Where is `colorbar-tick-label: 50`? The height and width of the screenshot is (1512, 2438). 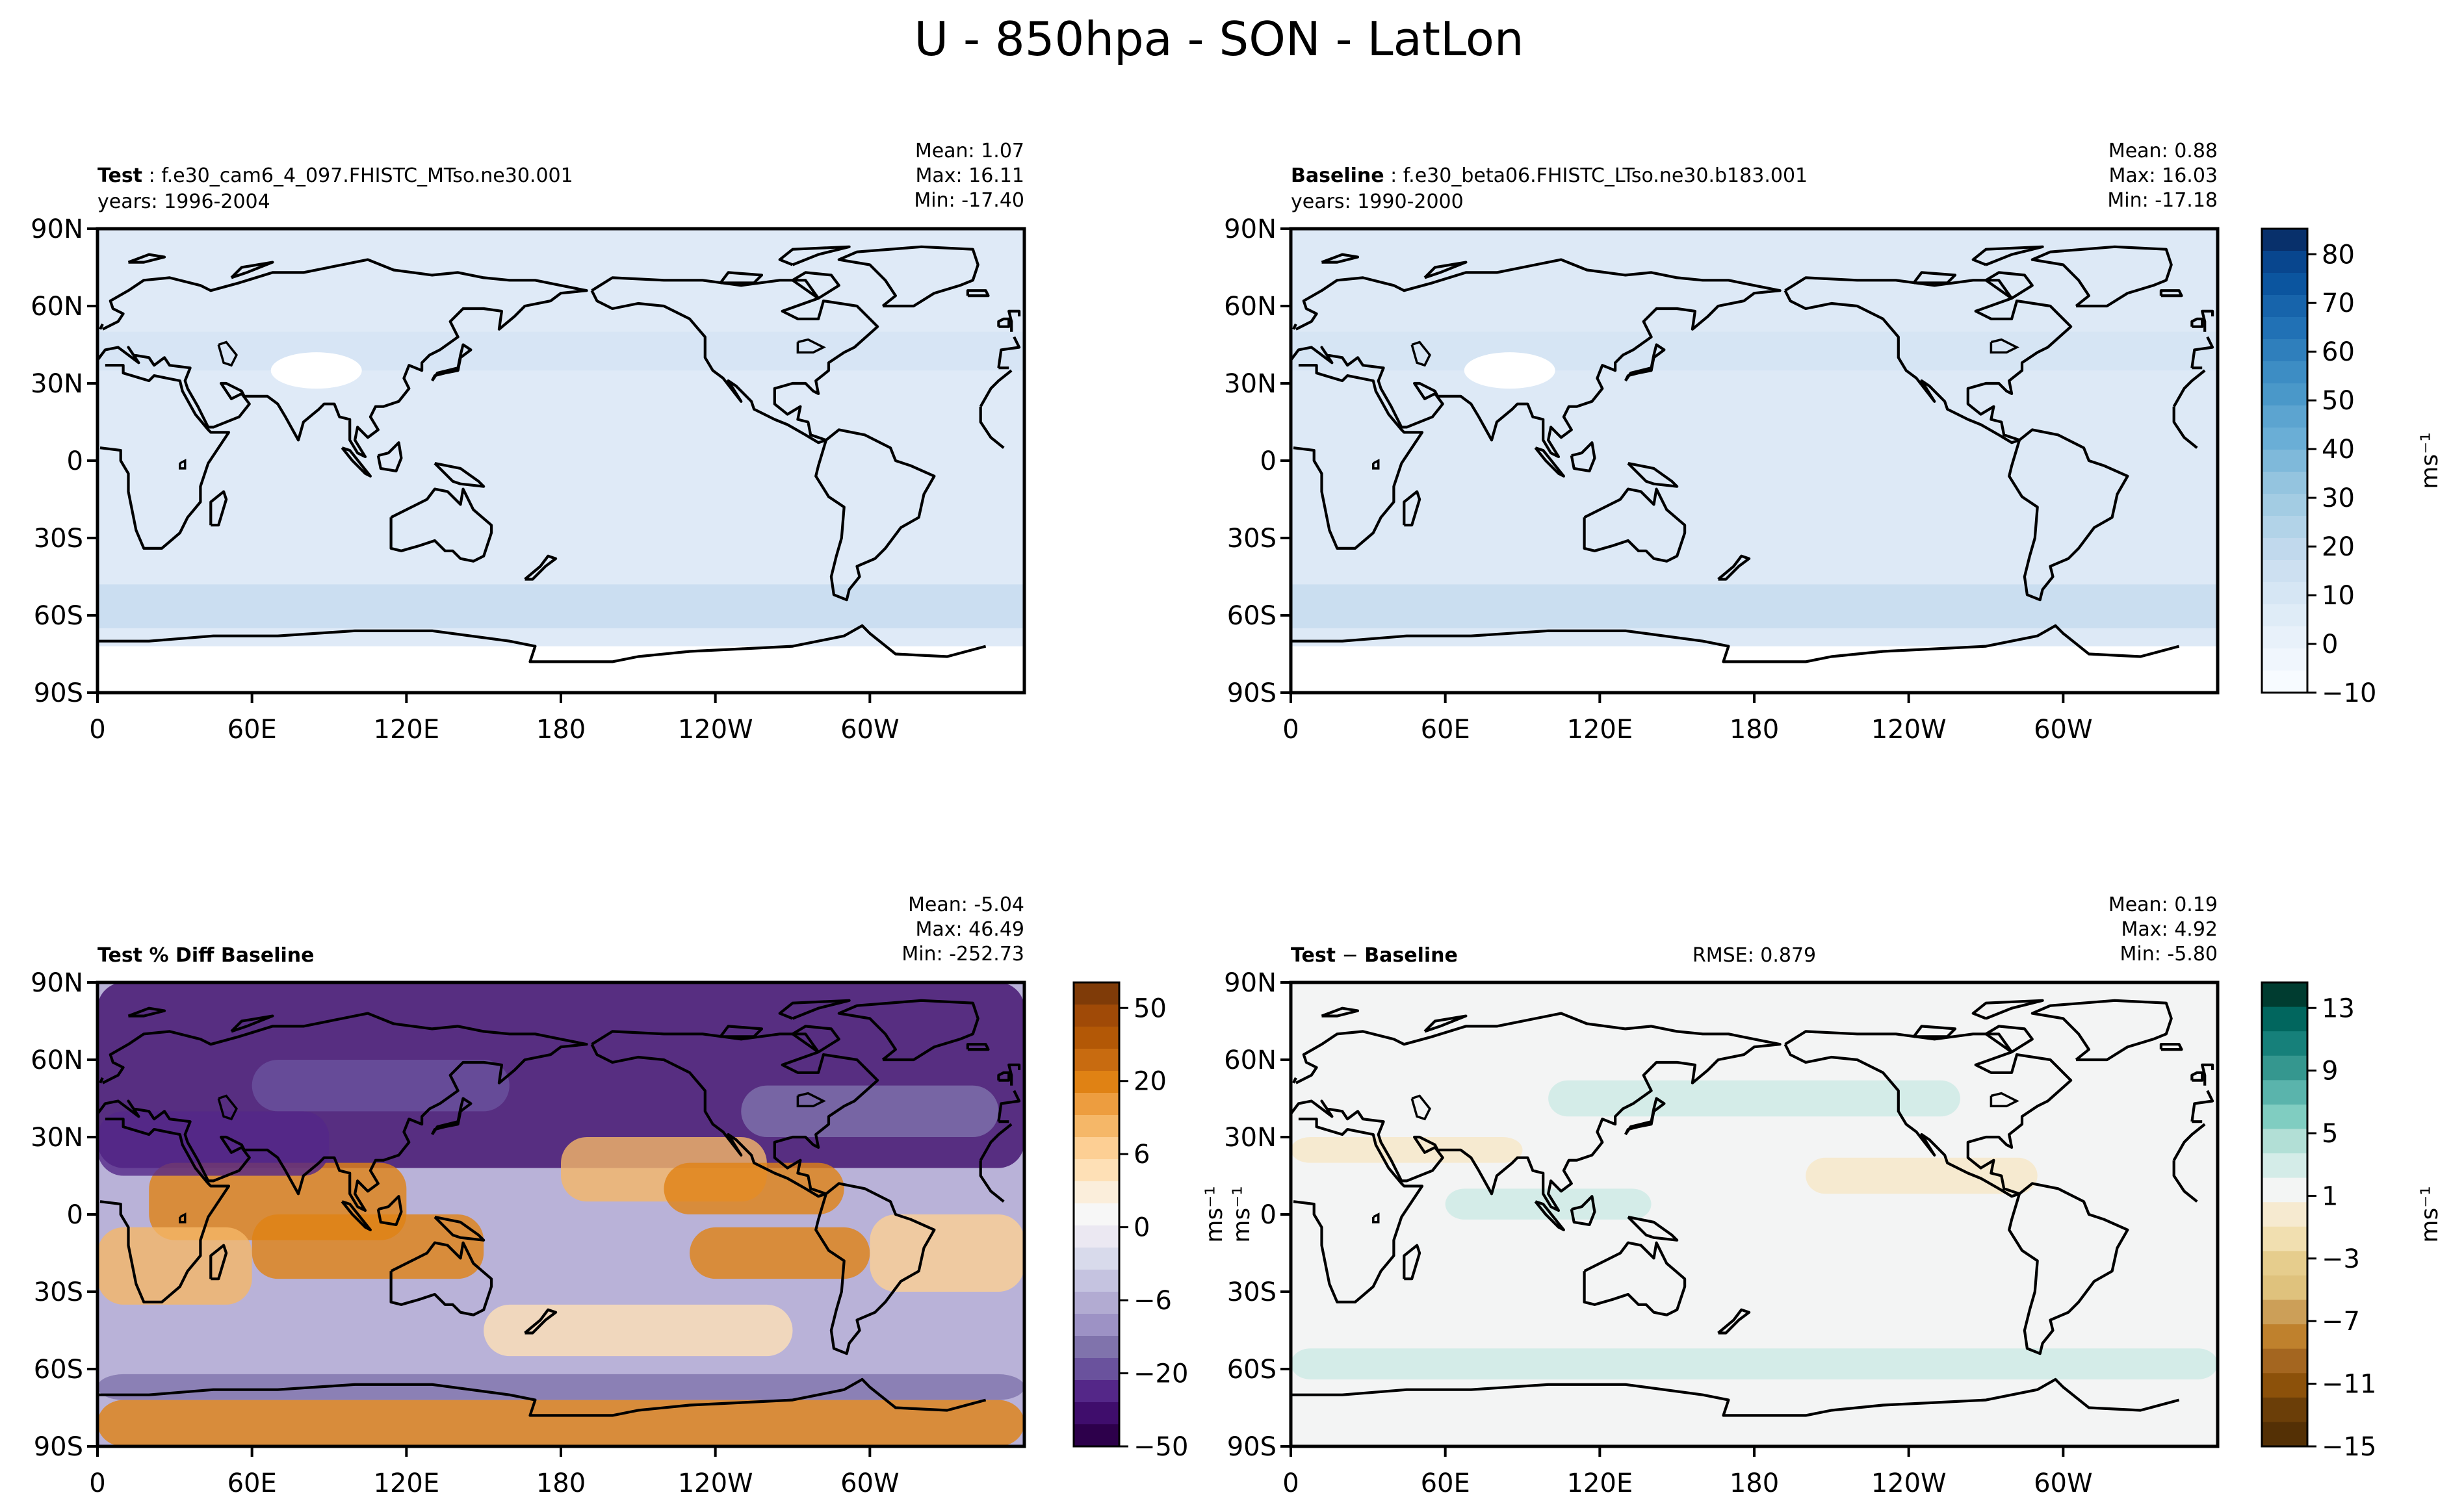
colorbar-tick-label: 50 is located at coordinates (1150, 1008).